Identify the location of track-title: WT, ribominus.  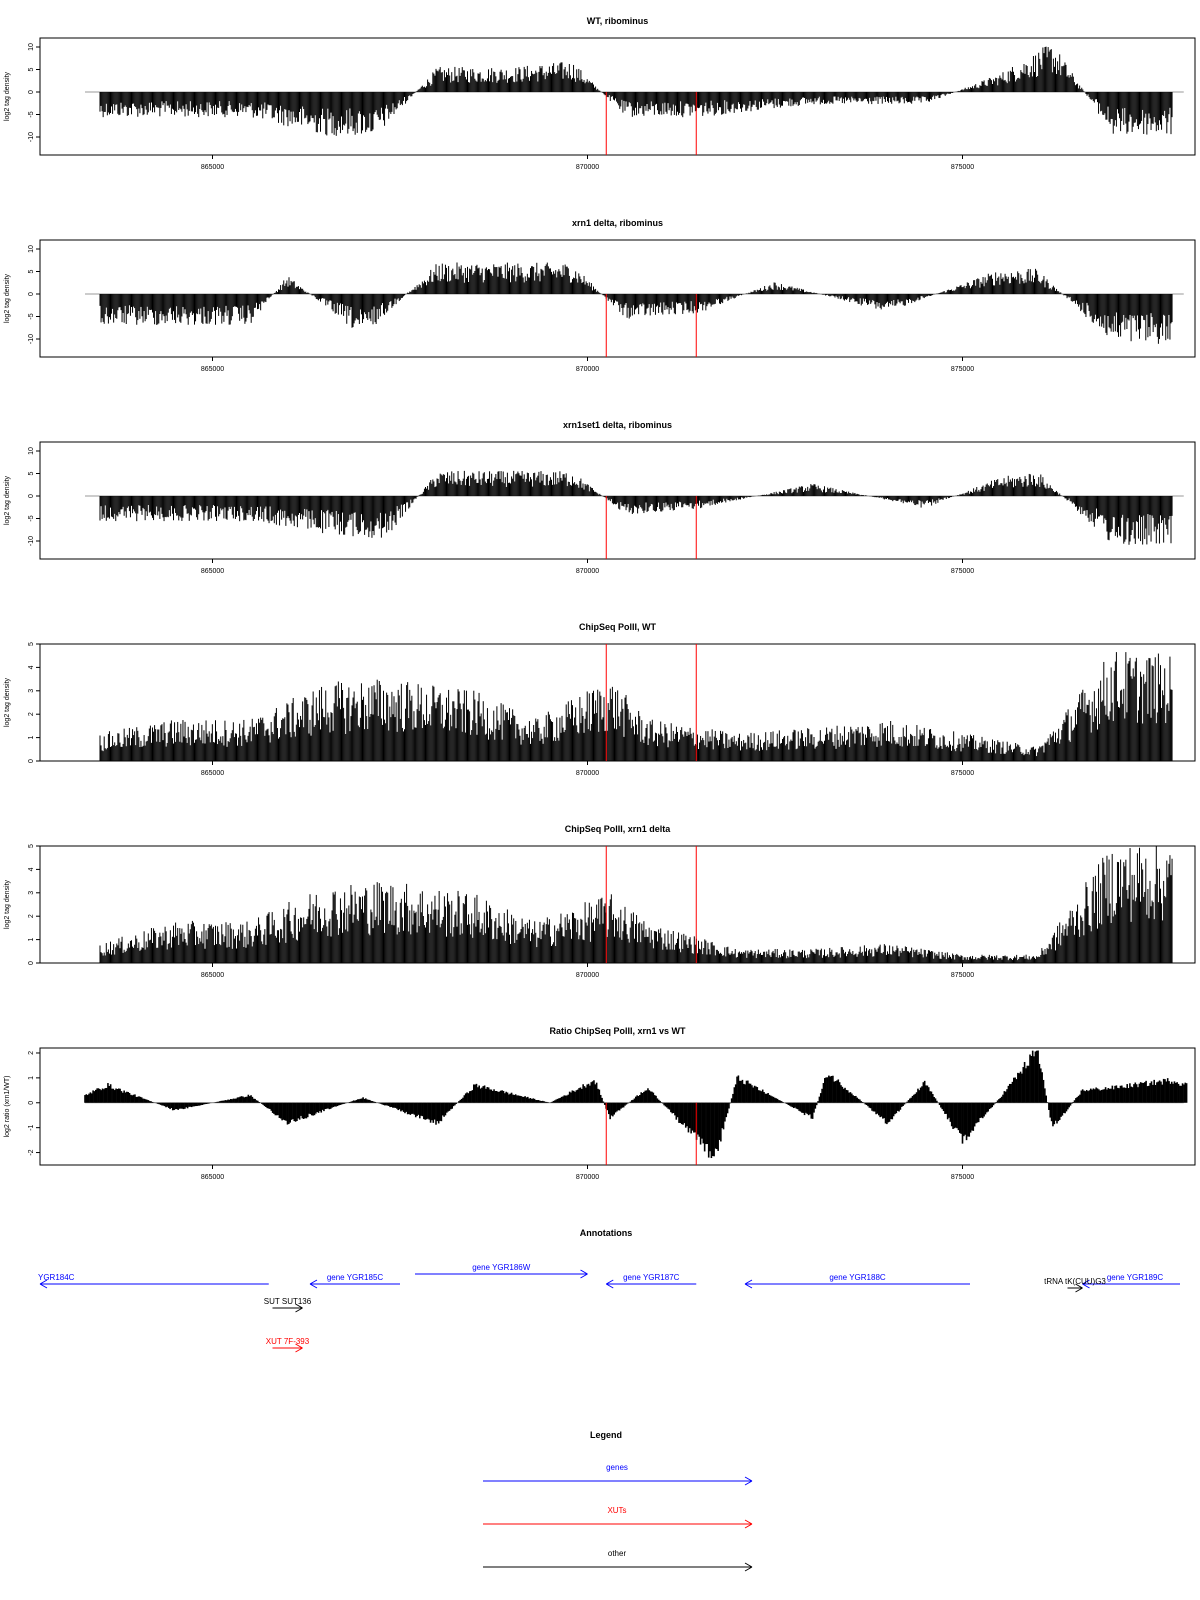
(618, 21).